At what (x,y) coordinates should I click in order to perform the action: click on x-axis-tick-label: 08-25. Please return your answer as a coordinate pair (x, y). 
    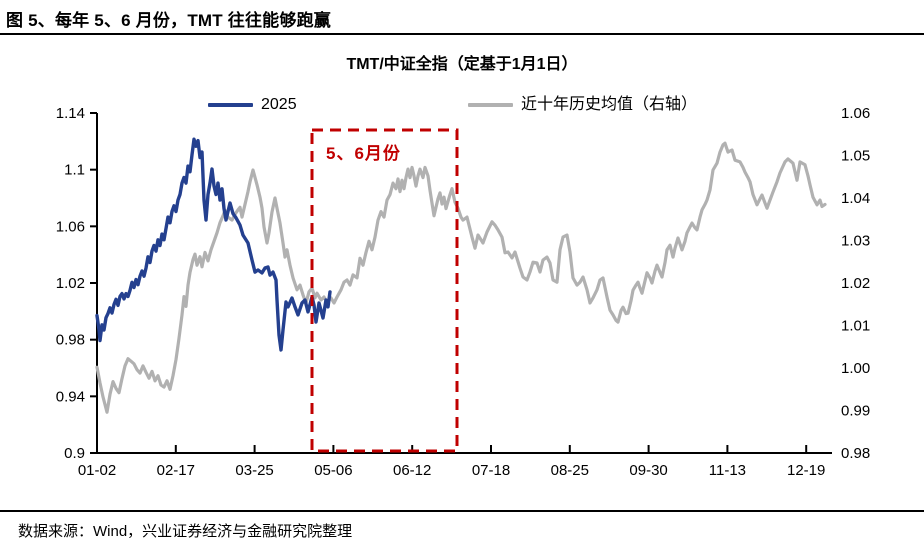
    Looking at the image, I should click on (570, 470).